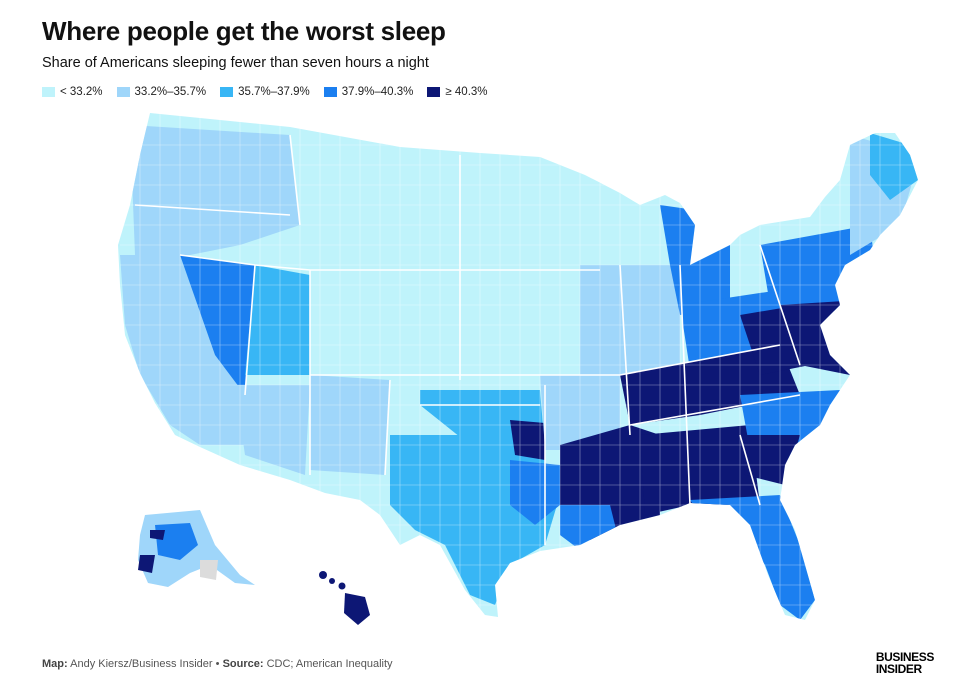 The height and width of the screenshot is (684, 960). What do you see at coordinates (274, 92) in the screenshot?
I see `legend-label-35-37: 35.7%–37.9%` at bounding box center [274, 92].